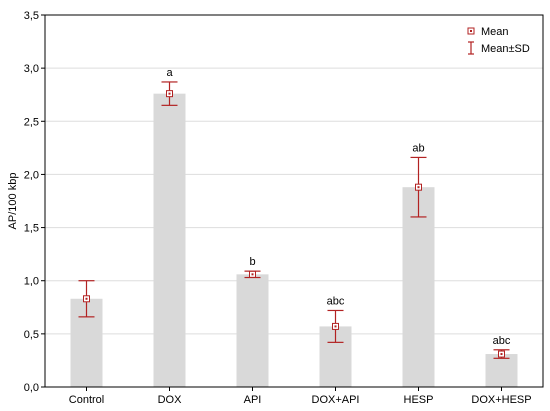  What do you see at coordinates (300, 396) in the screenshot?
I see `x-axis-ticks: Control DOX API DOX+API HESP DOX+HESP` at bounding box center [300, 396].